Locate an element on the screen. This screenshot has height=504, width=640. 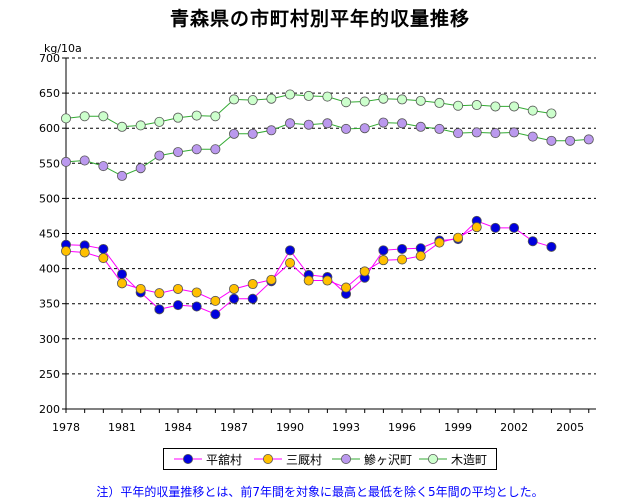
y-axis-ticks: 200 250 300 350 400 450 500 550 600 650 700 is located at coordinates (52, 234).